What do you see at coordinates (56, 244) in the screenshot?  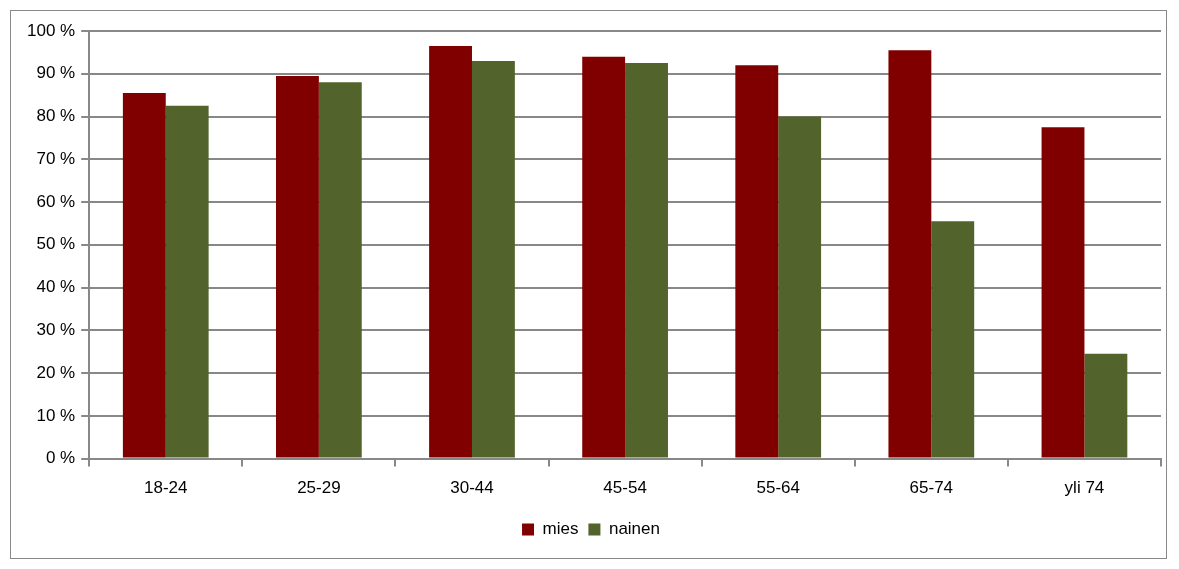 I see `y-tick-label: 50 %` at bounding box center [56, 244].